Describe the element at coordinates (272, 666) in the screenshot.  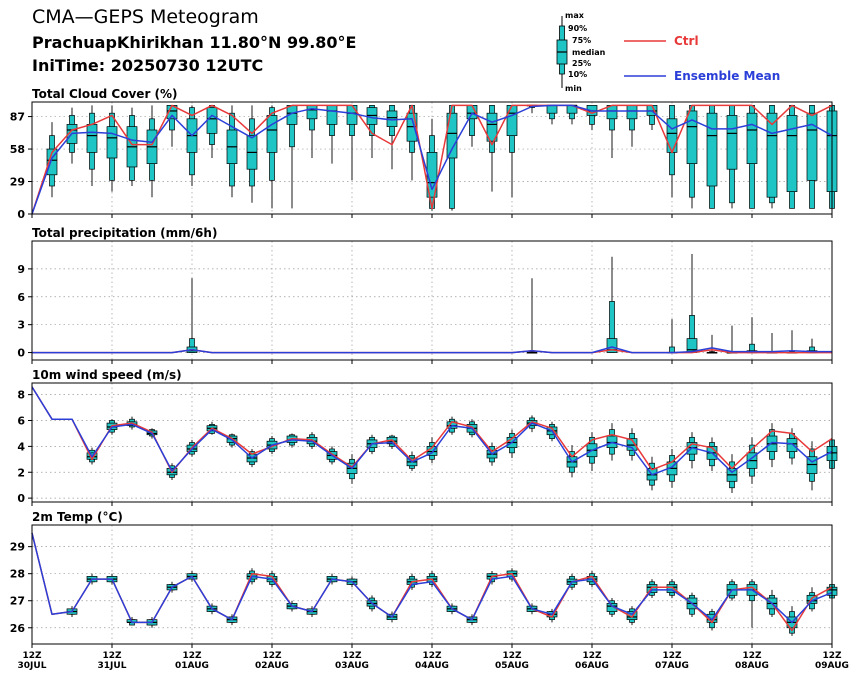
I see `xtick-date: 02AUG` at that location.